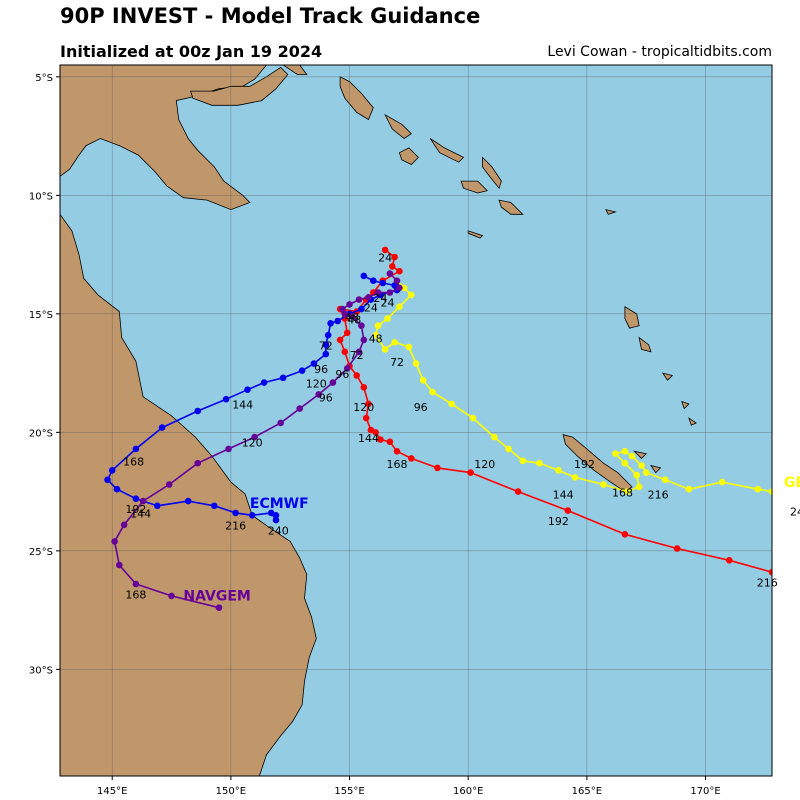  What do you see at coordinates (112, 791) in the screenshot?
I see `x-tick-label: 145°E` at bounding box center [112, 791].